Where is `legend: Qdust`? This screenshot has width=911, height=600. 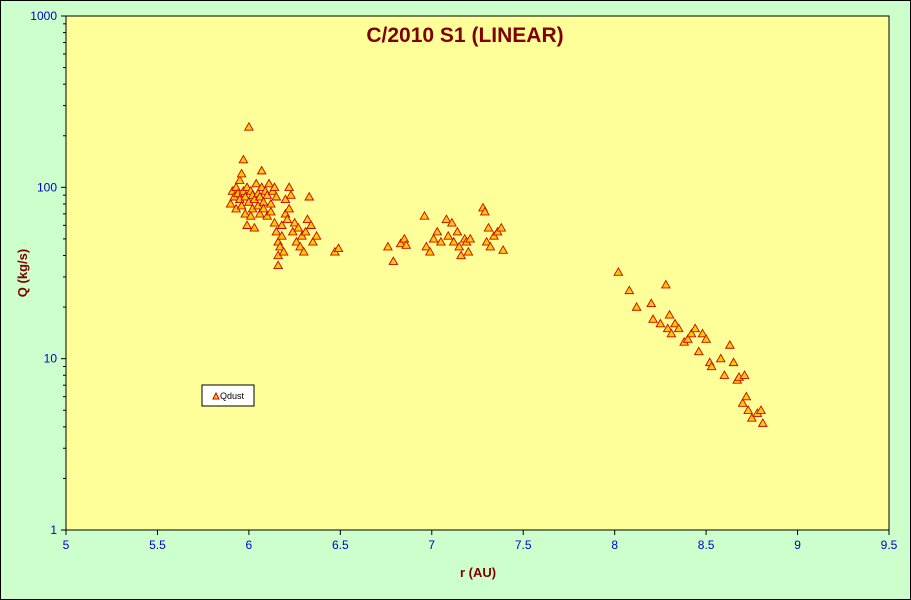
legend: Qdust is located at coordinates (228, 395).